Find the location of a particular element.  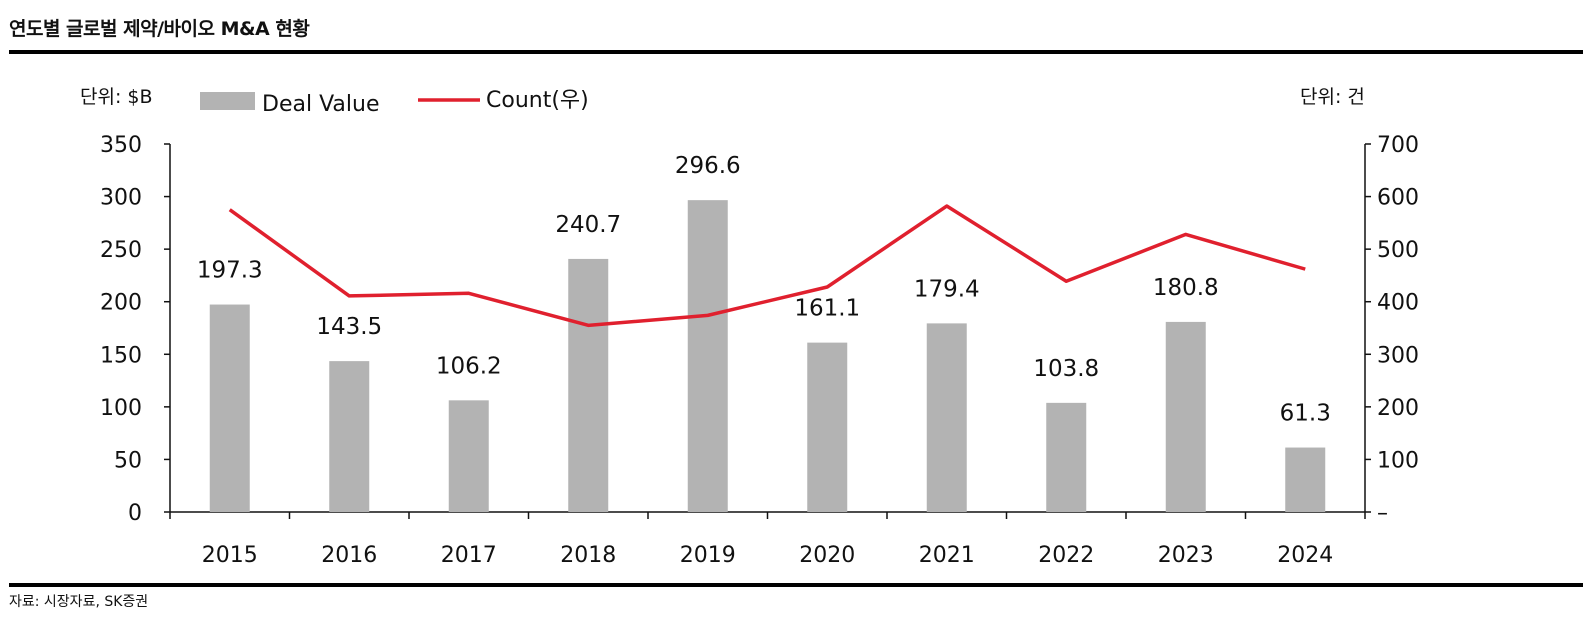

left-tick-label: 350 is located at coordinates (121, 145).